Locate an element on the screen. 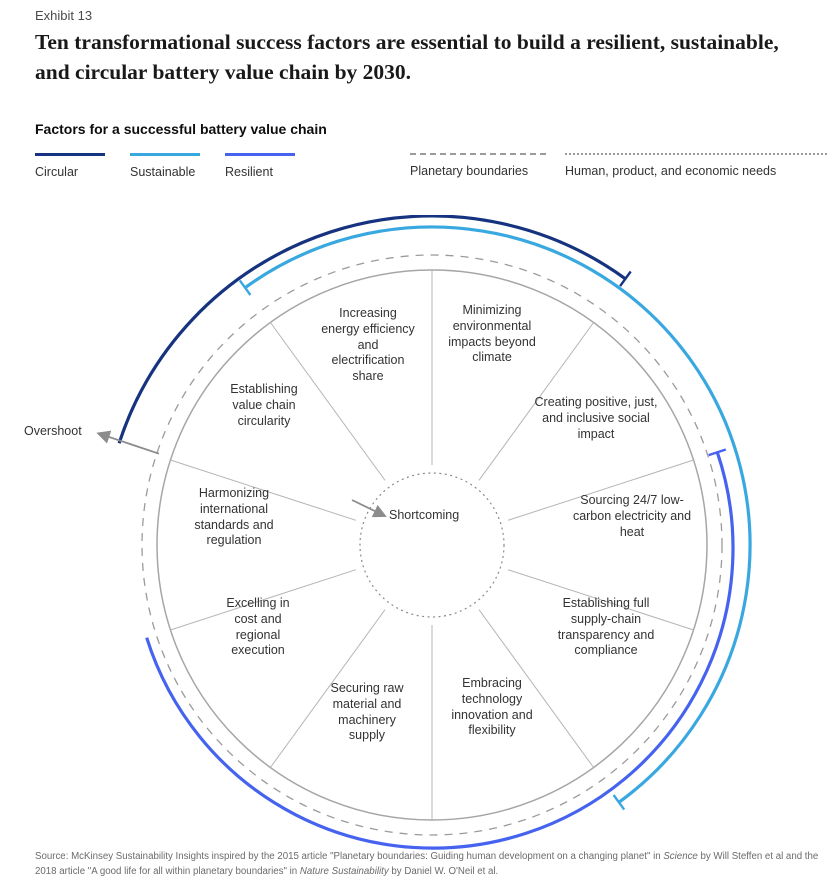 The image size is (831, 881). legend-item-resilient: Resilient is located at coordinates (260, 166).